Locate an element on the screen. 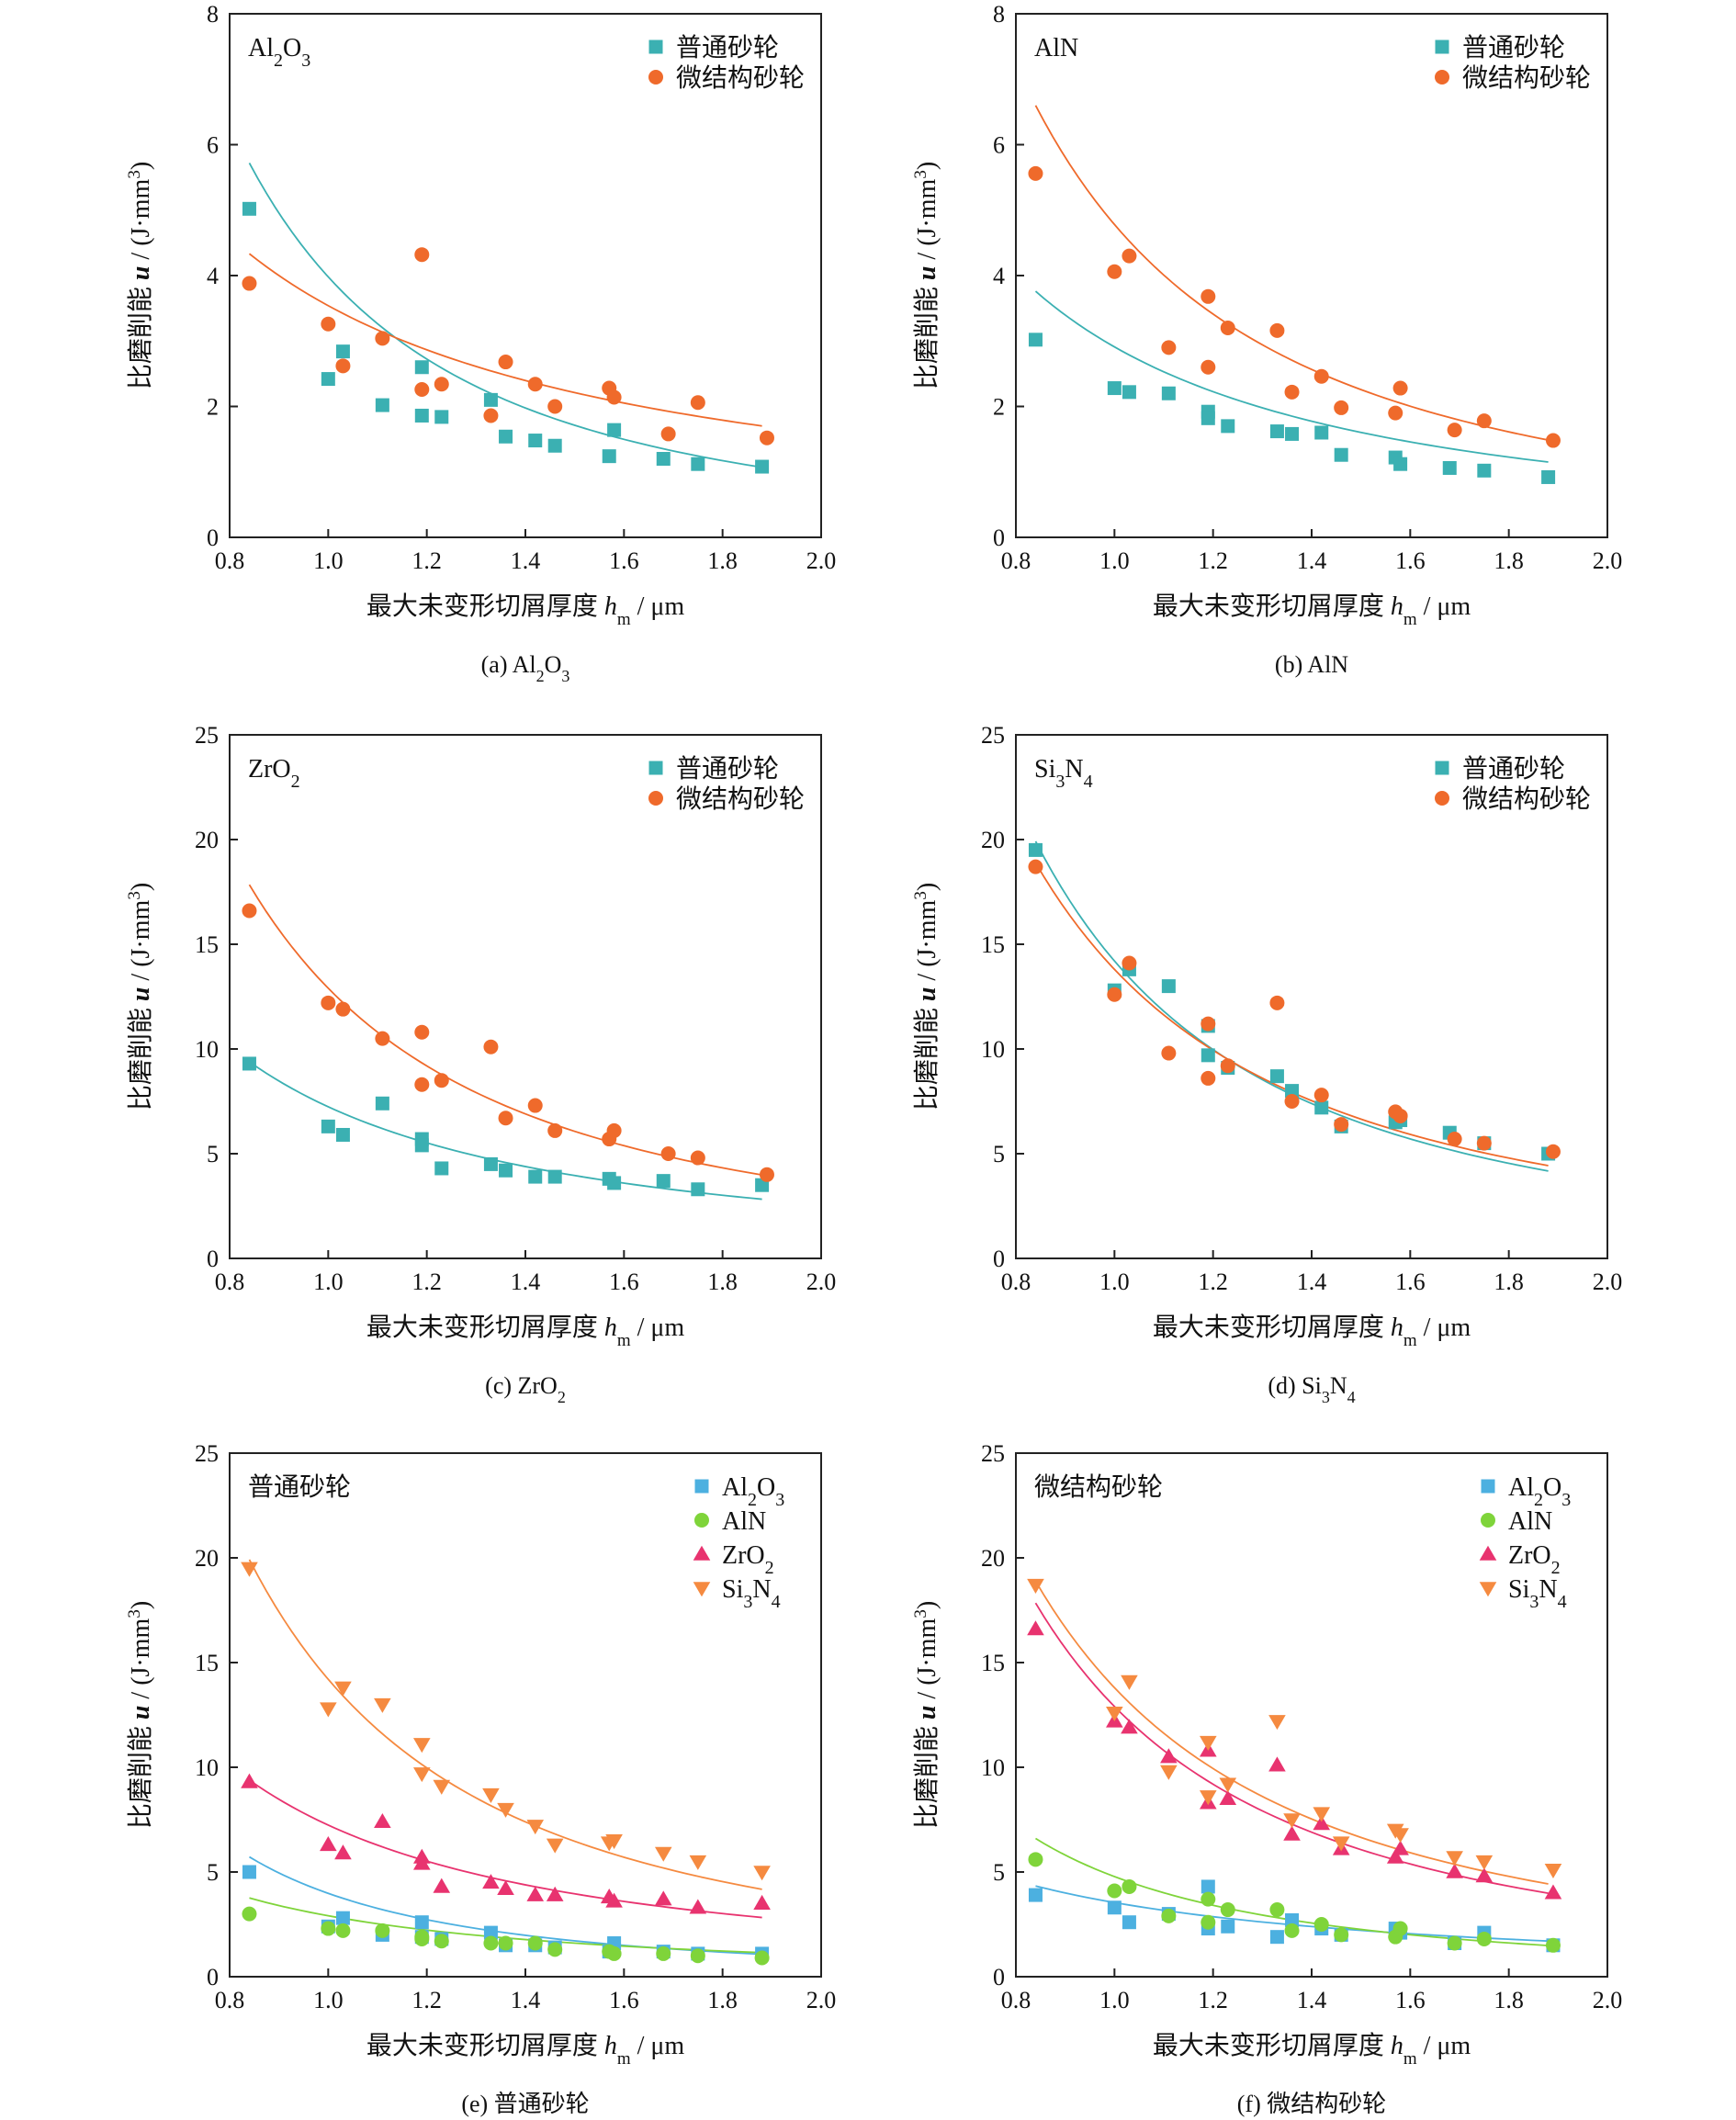 The height and width of the screenshot is (2120, 1736). series-group is located at coordinates (506, 1721).